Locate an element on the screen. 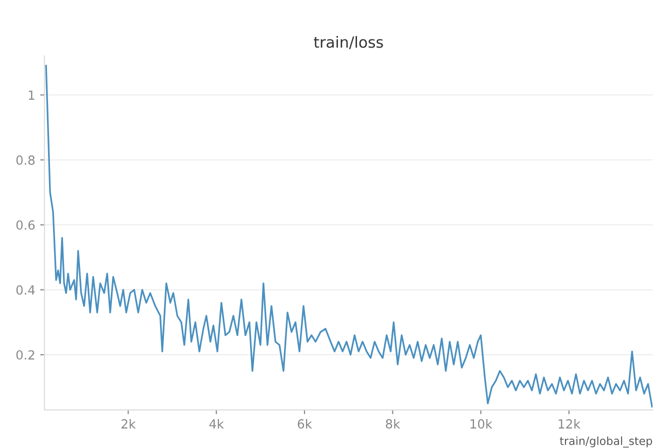 The width and height of the screenshot is (654, 448). x-tick-label: 6k is located at coordinates (305, 423).